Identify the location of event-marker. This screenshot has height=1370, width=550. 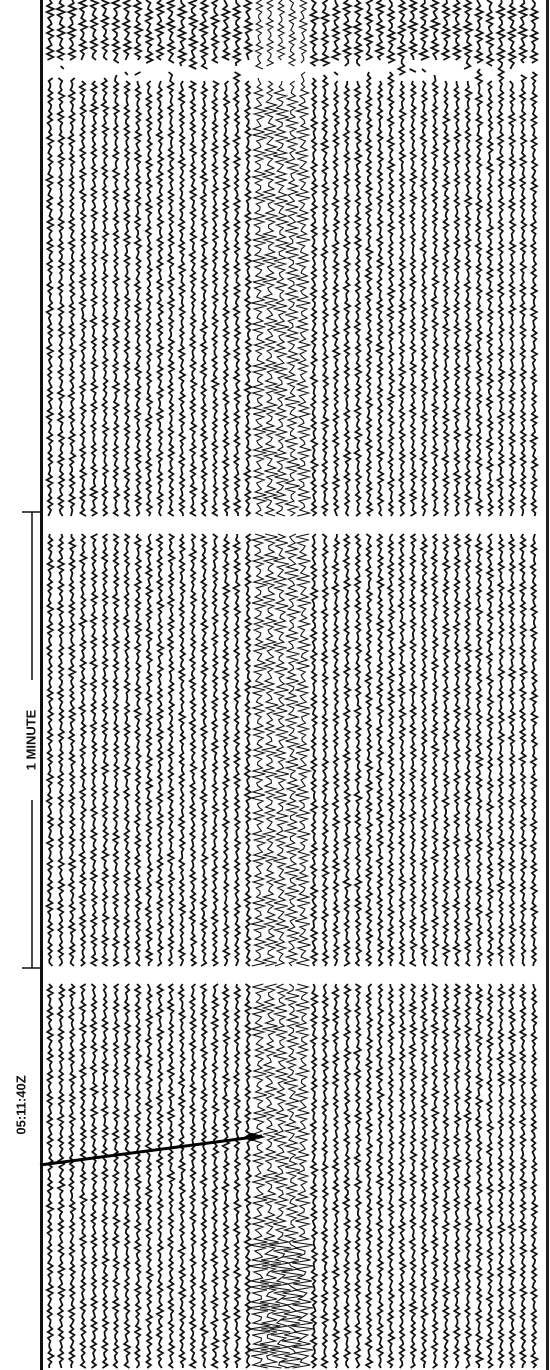
(252, 1137).